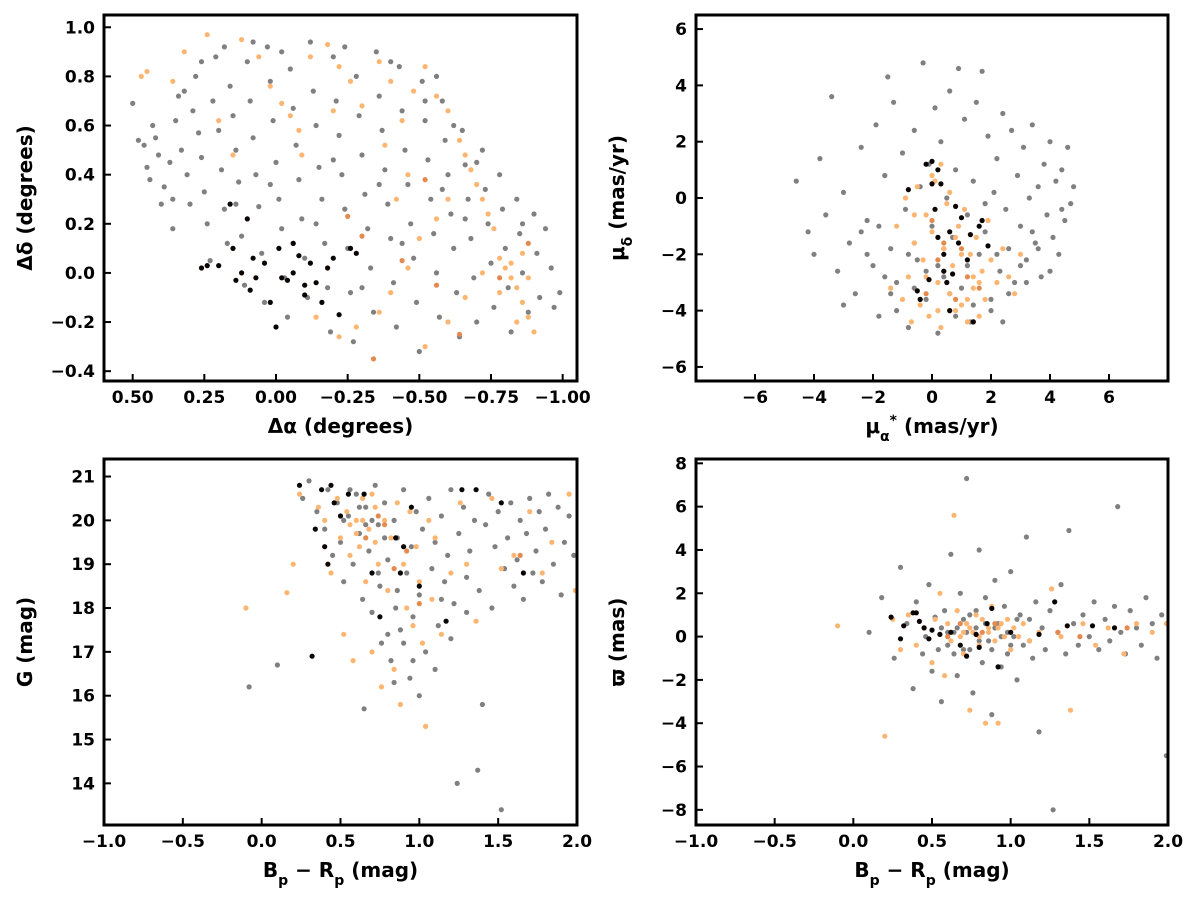  Describe the element at coordinates (83, 565) in the screenshot. I see `y-tick-label: 19` at that location.